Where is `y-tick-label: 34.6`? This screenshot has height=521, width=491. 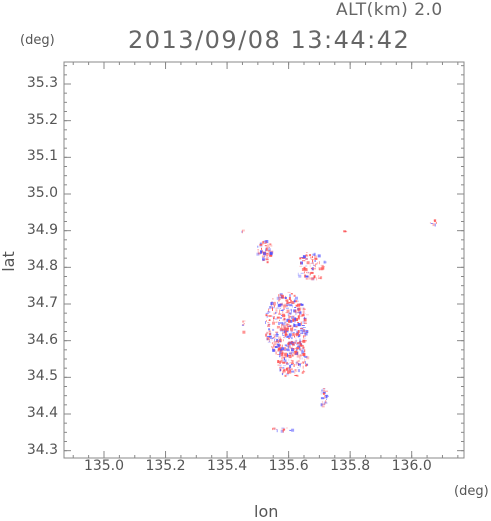
y-tick-label: 34.6 is located at coordinates (42, 339).